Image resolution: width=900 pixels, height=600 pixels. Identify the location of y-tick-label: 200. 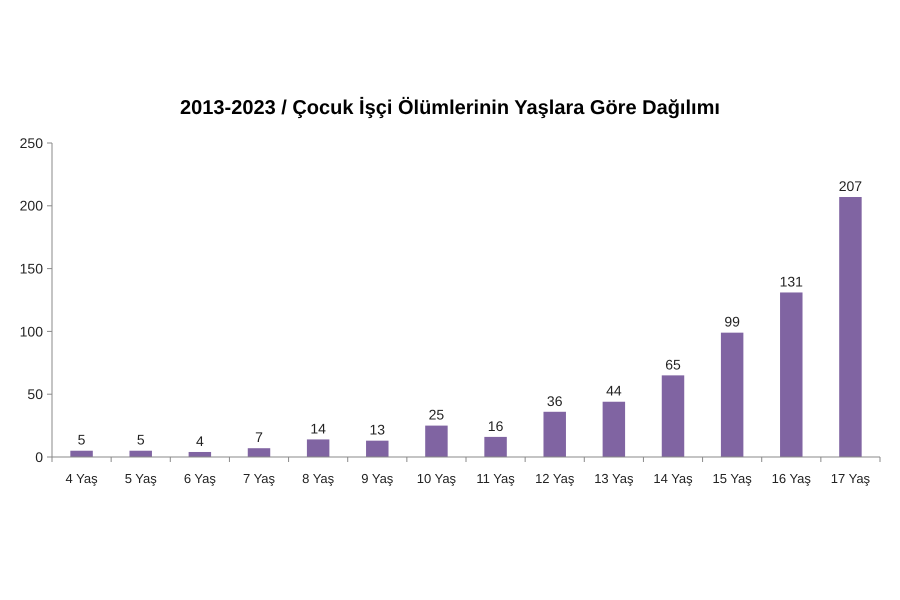
(32, 206).